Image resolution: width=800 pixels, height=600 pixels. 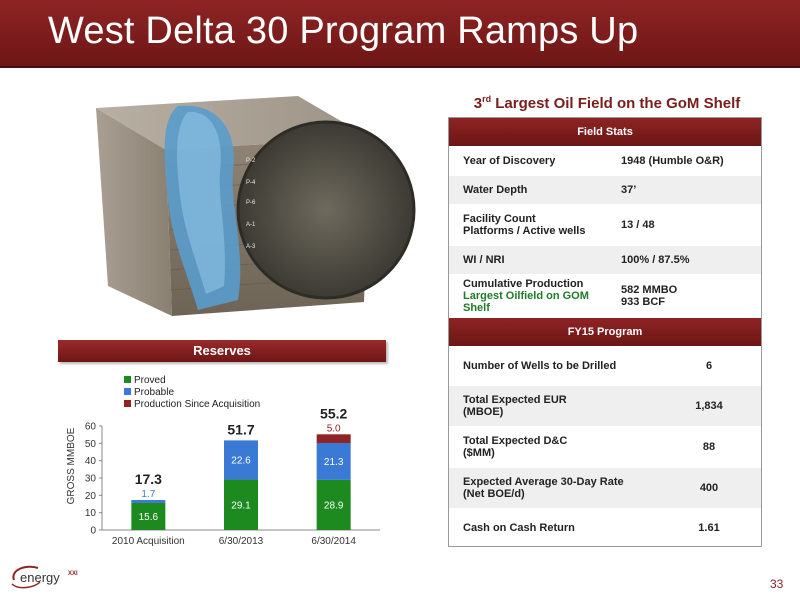 What do you see at coordinates (71, 465) in the screenshot?
I see `y-axis-label: GROSS MMBOE` at bounding box center [71, 465].